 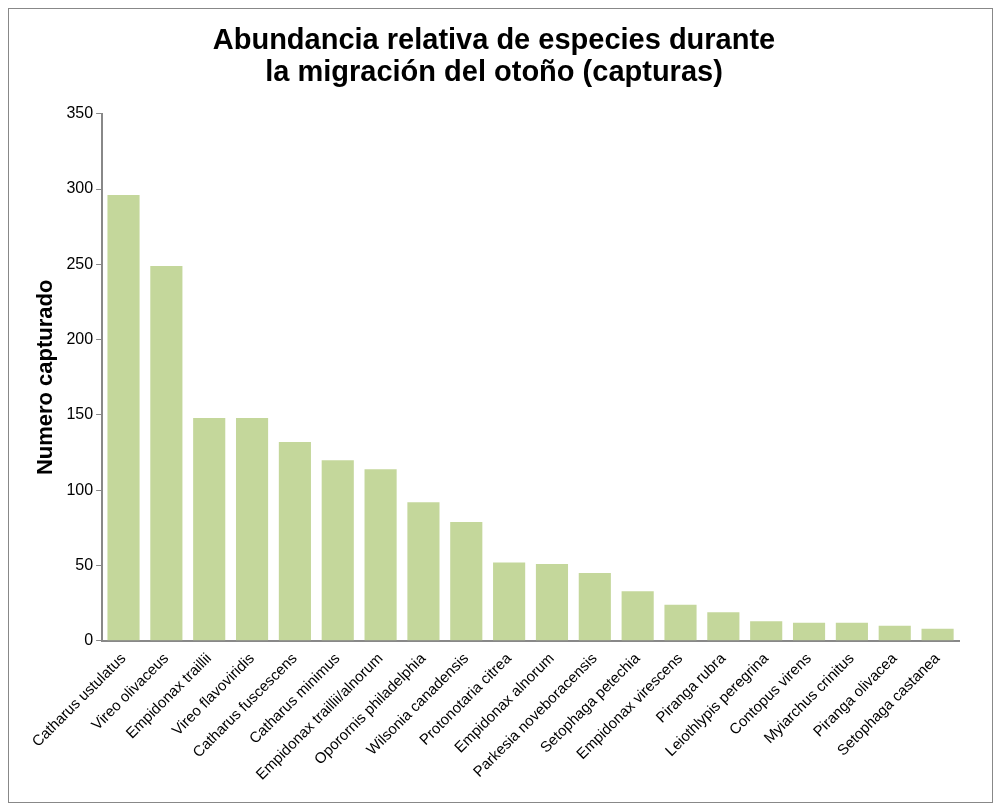 I want to click on y-tick-label: 150, so click(x=80, y=414).